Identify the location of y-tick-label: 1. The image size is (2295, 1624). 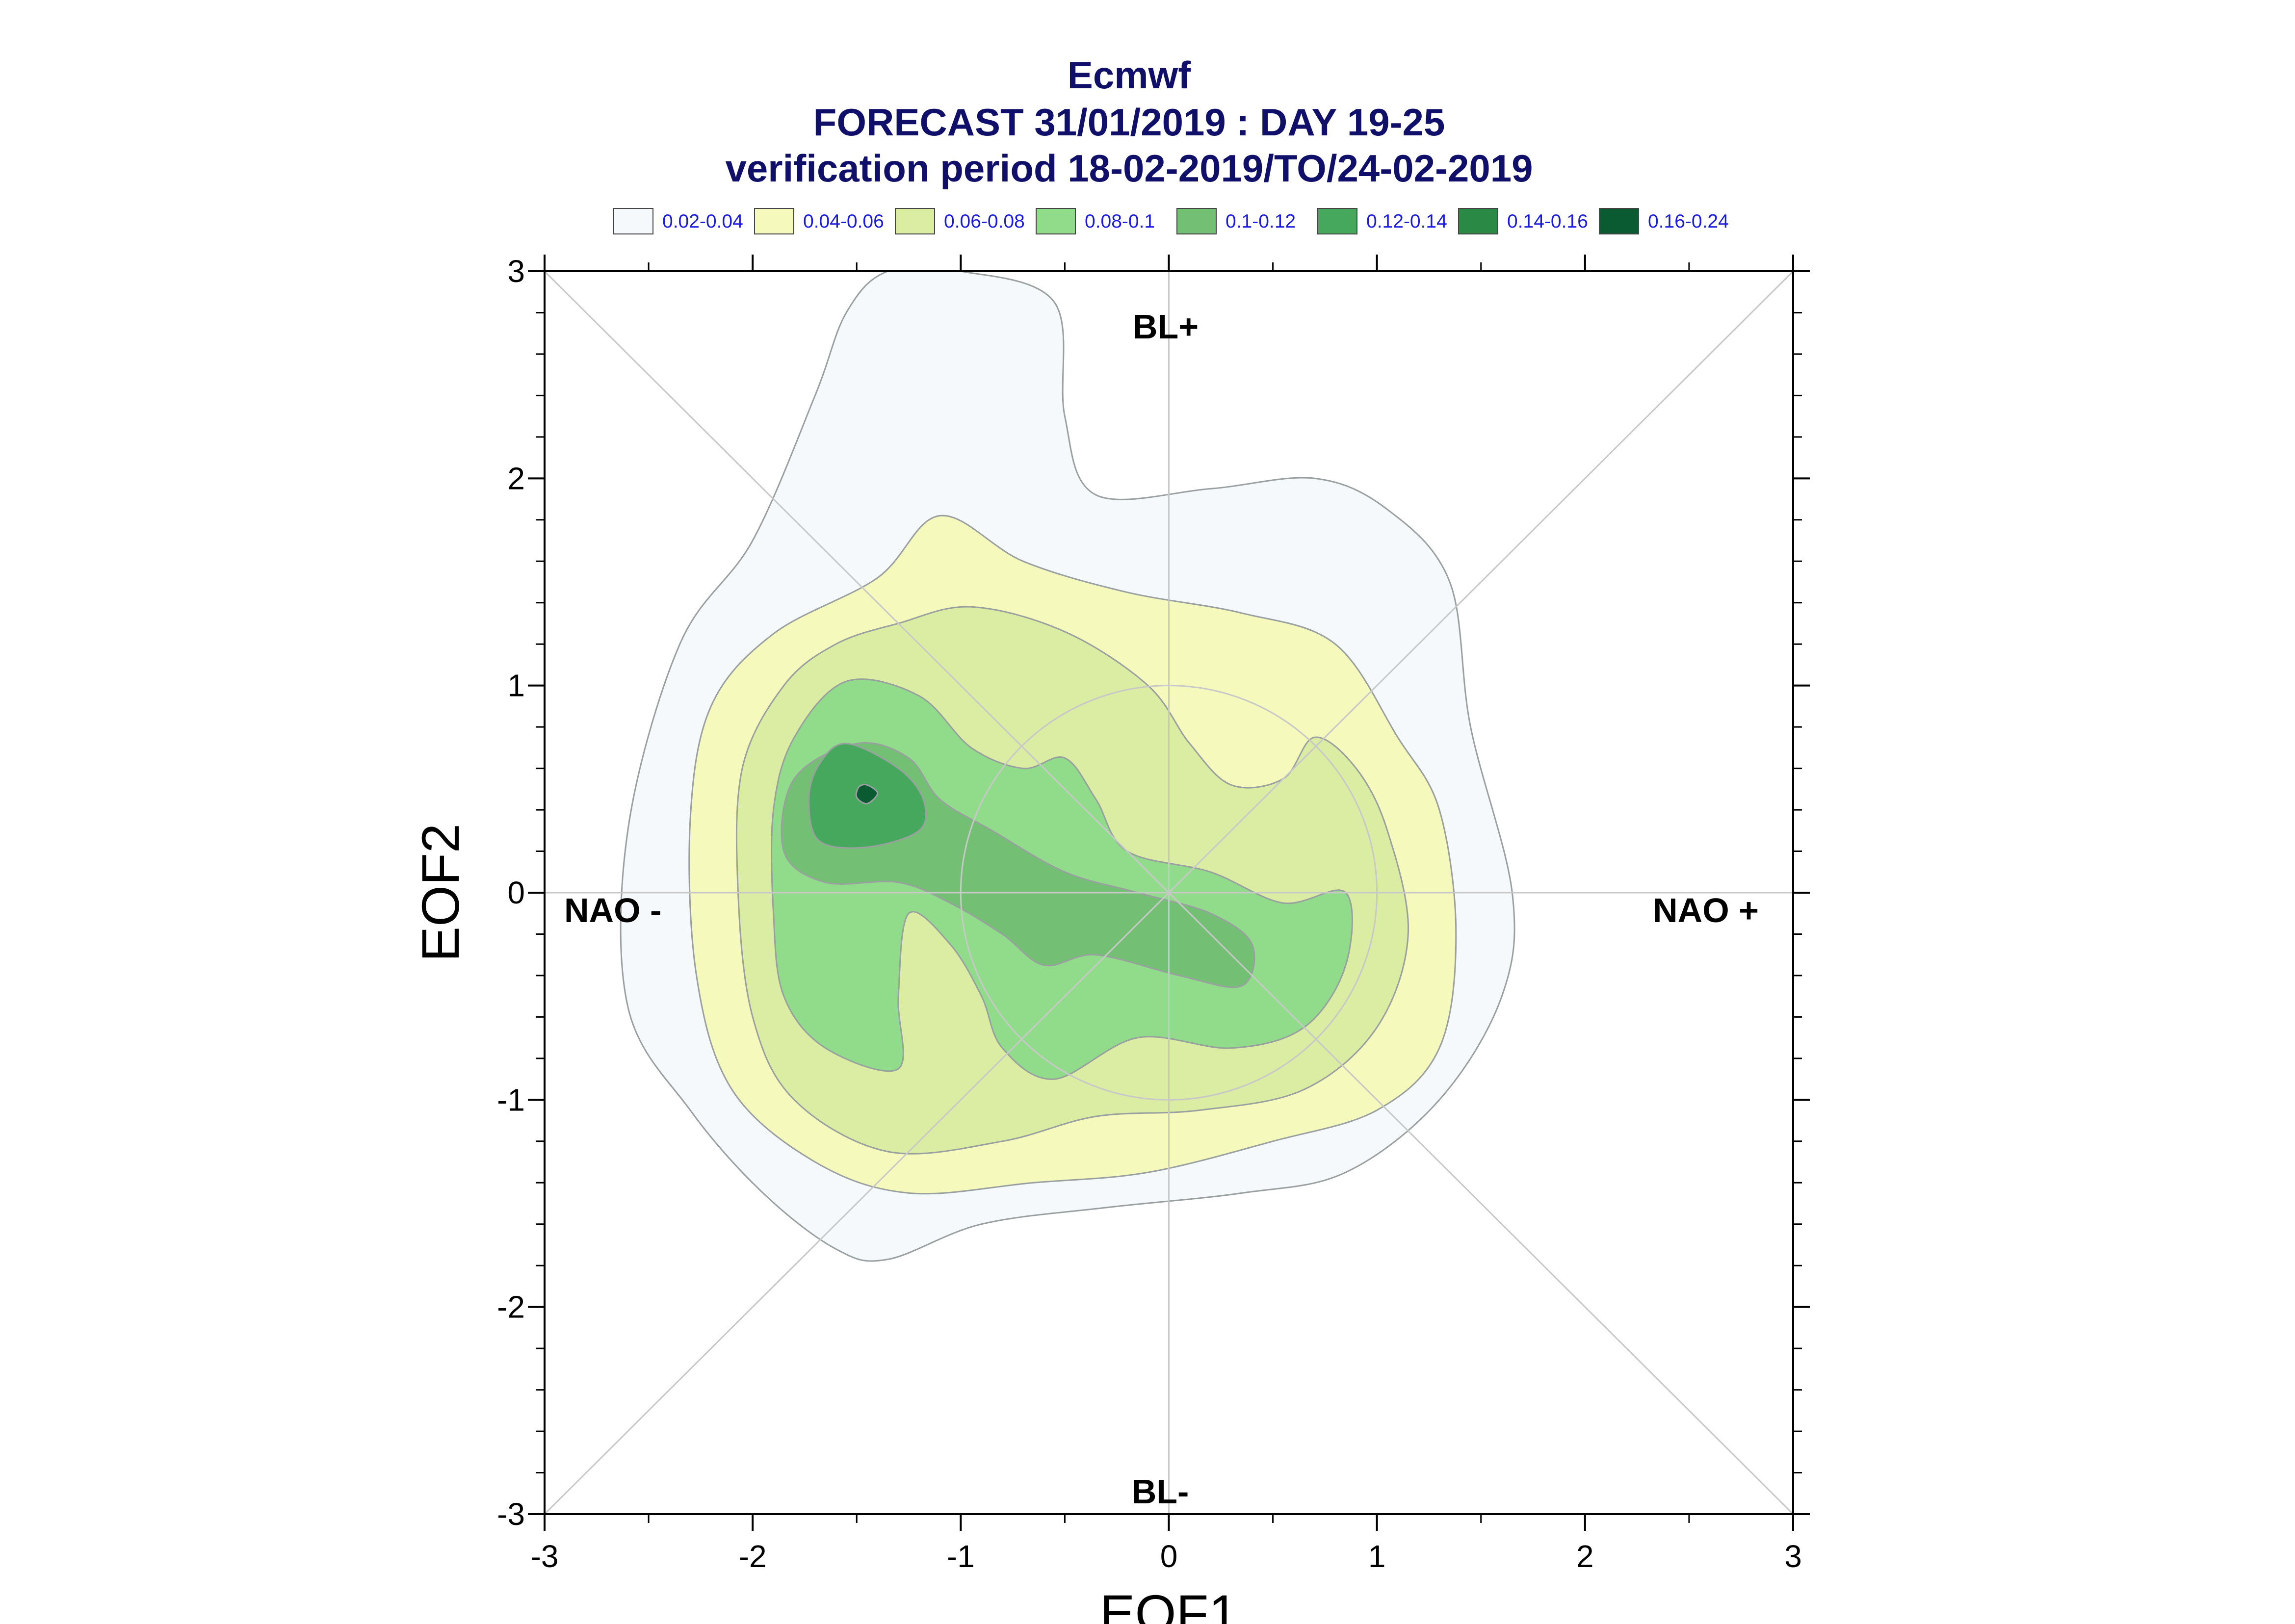
(516, 685).